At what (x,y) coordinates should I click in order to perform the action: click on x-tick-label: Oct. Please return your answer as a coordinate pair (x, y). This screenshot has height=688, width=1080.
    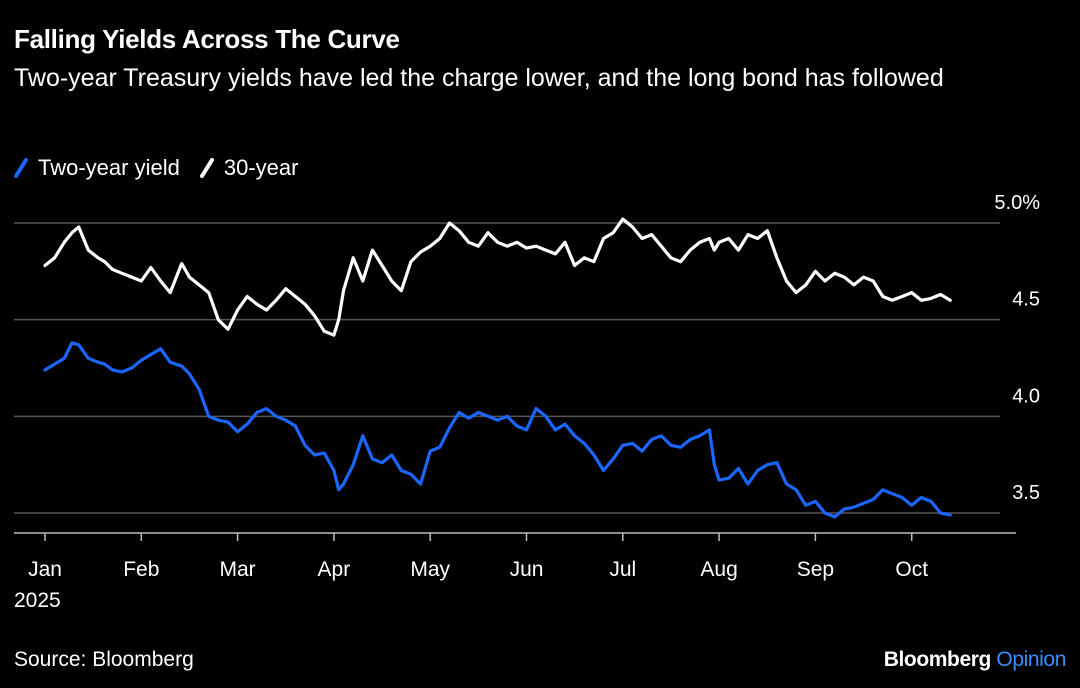
    Looking at the image, I should click on (911, 569).